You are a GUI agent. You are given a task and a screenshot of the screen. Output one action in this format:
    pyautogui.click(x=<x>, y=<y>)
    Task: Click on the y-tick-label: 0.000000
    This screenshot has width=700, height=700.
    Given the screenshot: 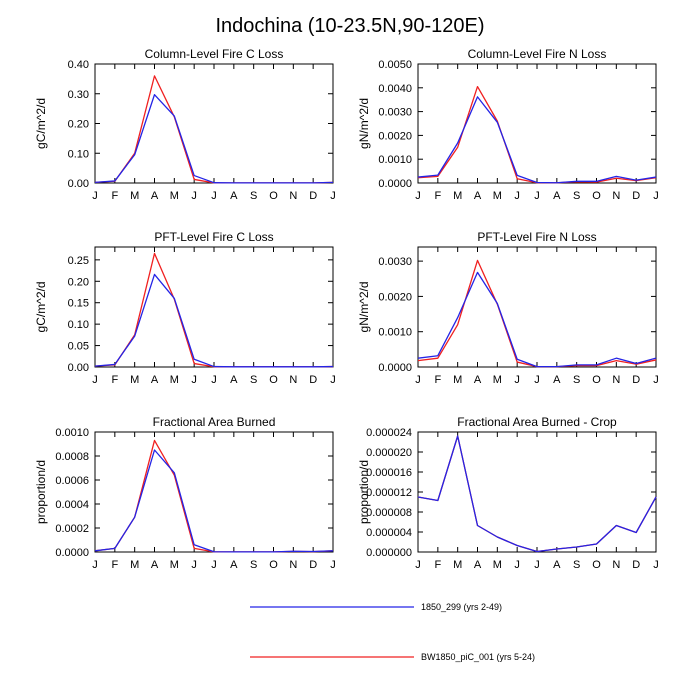 What is the action you would take?
    pyautogui.click(x=389, y=553)
    